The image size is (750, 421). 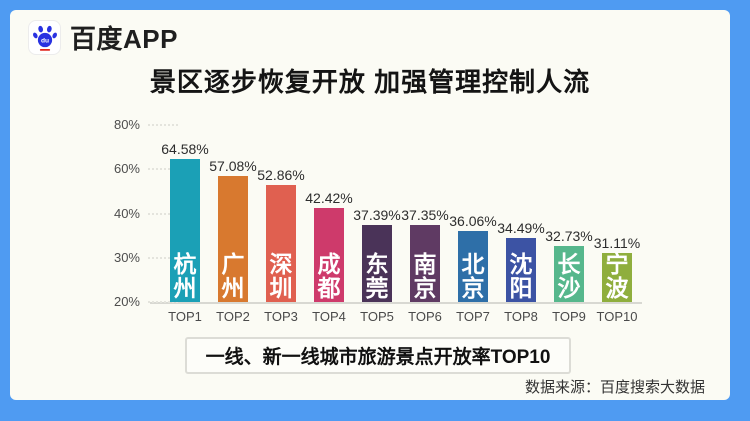 I want to click on bar-value-label: 57.08%, so click(x=233, y=165).